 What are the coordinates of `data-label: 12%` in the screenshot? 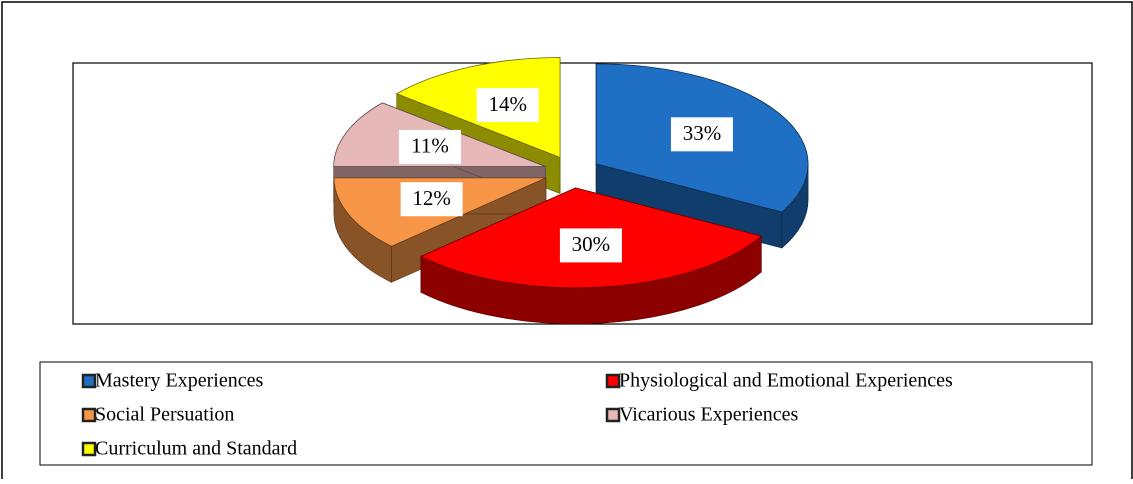 It's located at (431, 198).